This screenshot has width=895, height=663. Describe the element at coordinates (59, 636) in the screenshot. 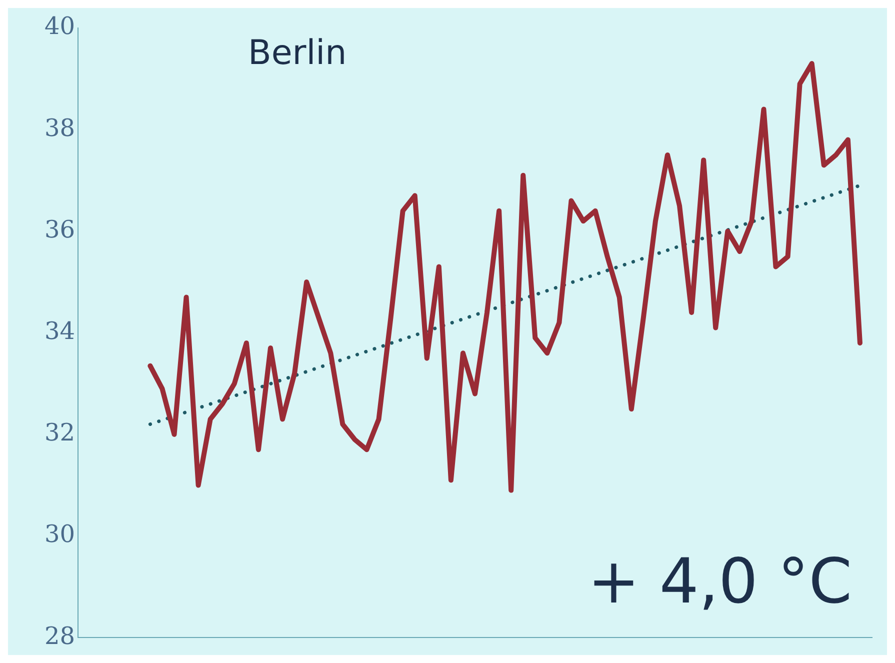

I see `y-tick-label: 28` at that location.